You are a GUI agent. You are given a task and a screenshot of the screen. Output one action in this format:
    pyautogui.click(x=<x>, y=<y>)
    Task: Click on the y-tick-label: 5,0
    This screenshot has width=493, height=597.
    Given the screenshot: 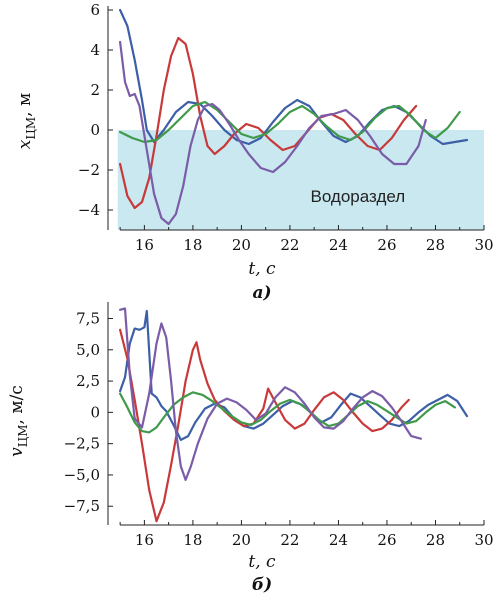 What is the action you would take?
    pyautogui.click(x=88, y=350)
    